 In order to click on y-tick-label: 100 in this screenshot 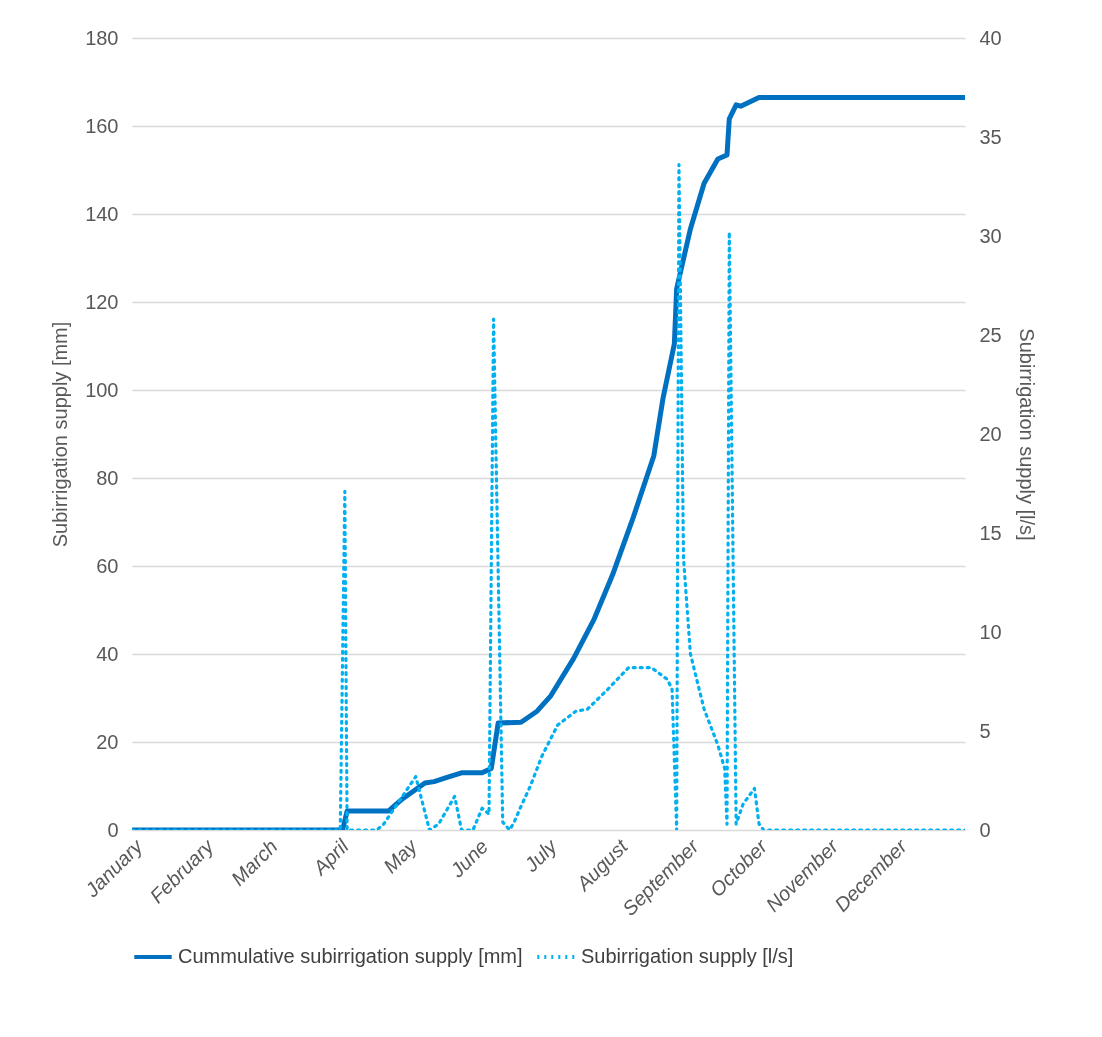, I will do `click(102, 389)`.